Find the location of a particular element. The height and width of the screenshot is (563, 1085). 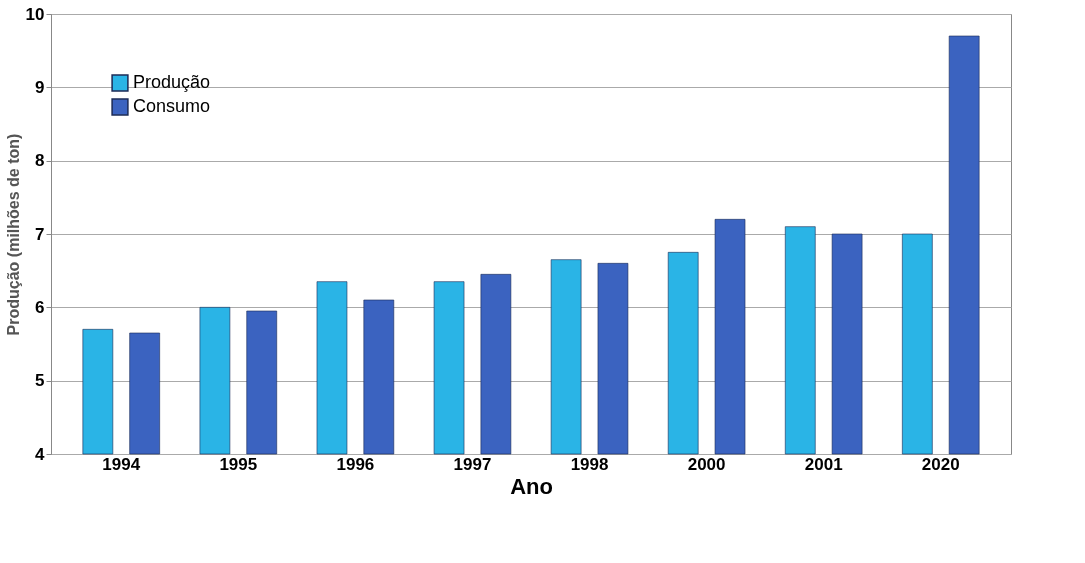

x-axis-title: Ano is located at coordinates (531, 486).